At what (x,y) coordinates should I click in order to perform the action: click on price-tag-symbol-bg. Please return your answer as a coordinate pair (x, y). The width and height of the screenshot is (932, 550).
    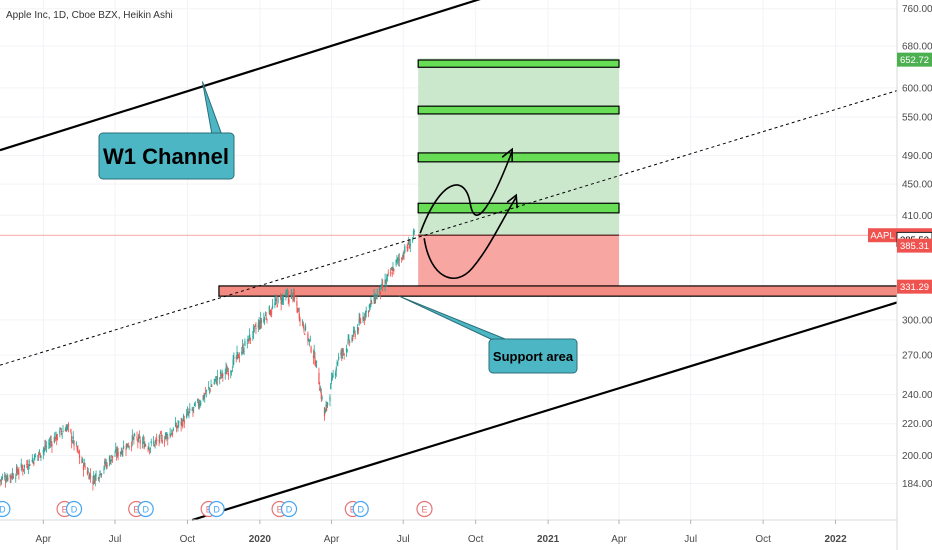
    Looking at the image, I should click on (882, 235).